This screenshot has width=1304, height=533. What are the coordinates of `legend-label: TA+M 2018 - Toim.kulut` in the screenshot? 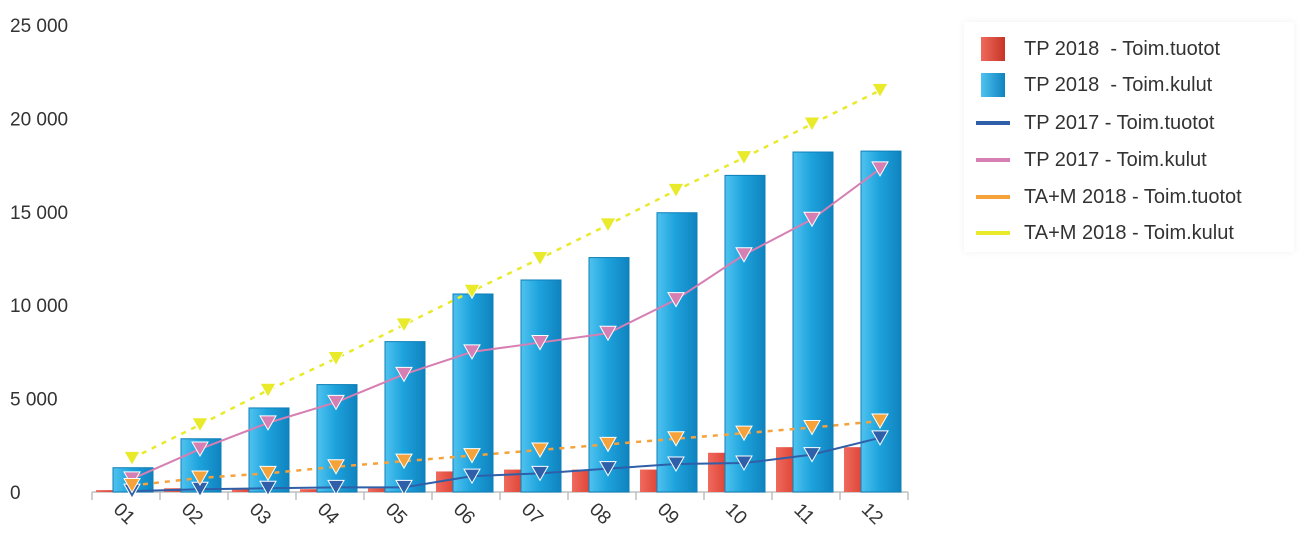 It's located at (1129, 232).